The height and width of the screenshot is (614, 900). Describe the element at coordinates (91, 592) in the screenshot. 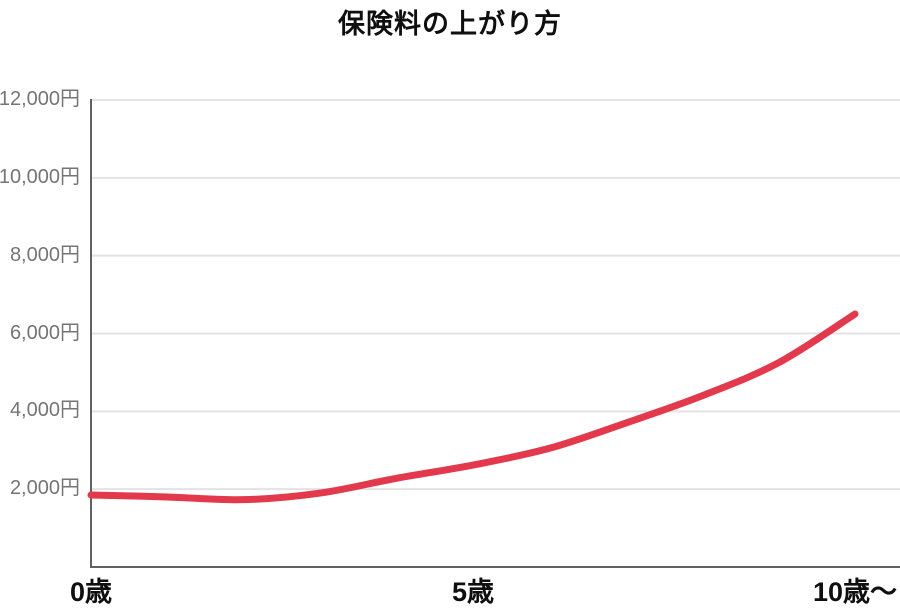

I see `x-tick-label: 0歳` at that location.